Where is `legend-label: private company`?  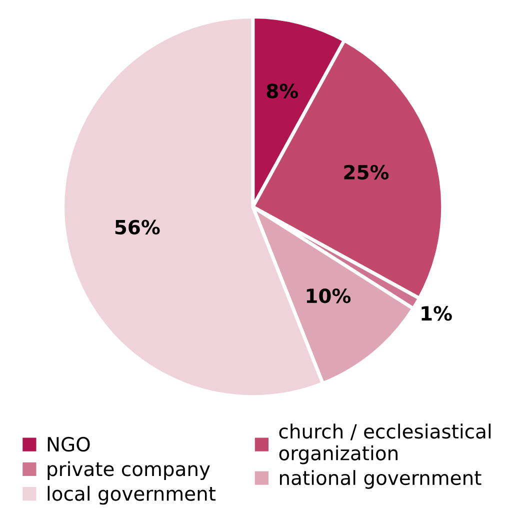 legend-label: private company is located at coordinates (129, 470).